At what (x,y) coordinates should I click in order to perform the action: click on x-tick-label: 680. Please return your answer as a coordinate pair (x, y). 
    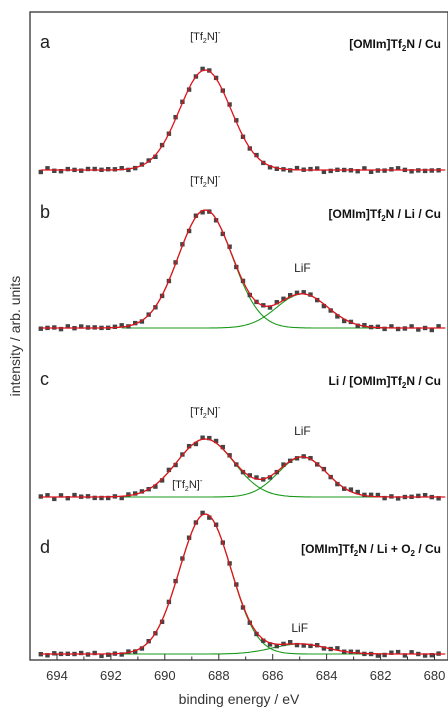
    Looking at the image, I should click on (435, 675).